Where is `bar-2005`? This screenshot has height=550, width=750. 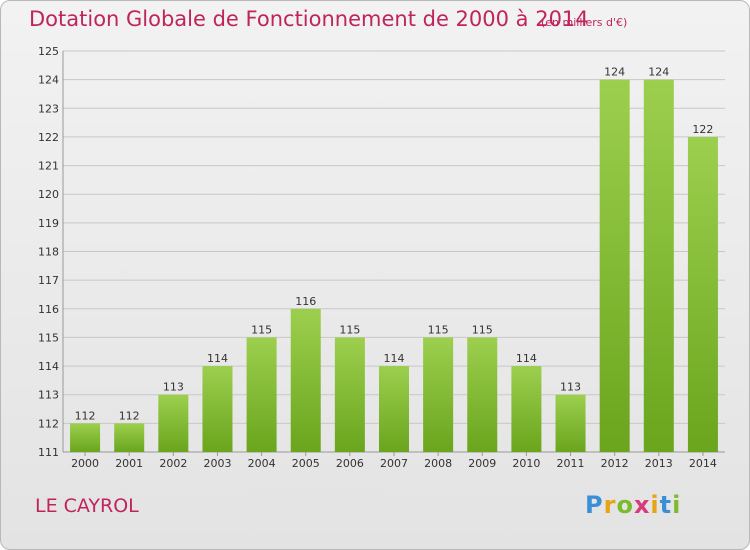
bar-2005 is located at coordinates (305, 380).